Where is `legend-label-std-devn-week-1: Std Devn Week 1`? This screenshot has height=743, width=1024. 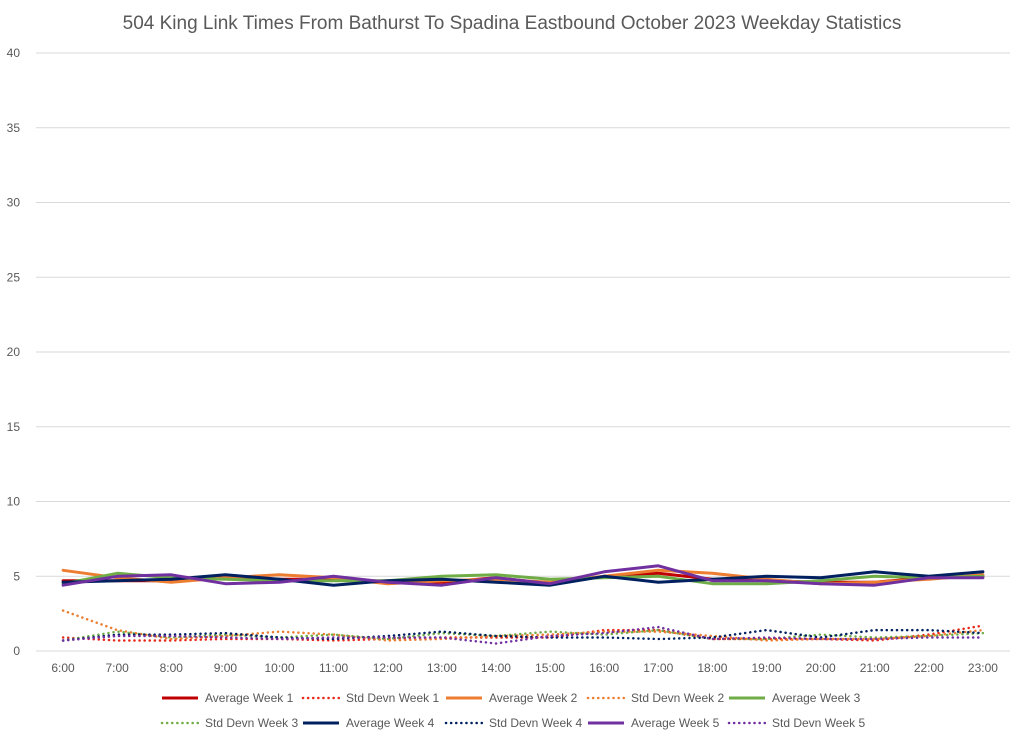 legend-label-std-devn-week-1: Std Devn Week 1 is located at coordinates (392, 698).